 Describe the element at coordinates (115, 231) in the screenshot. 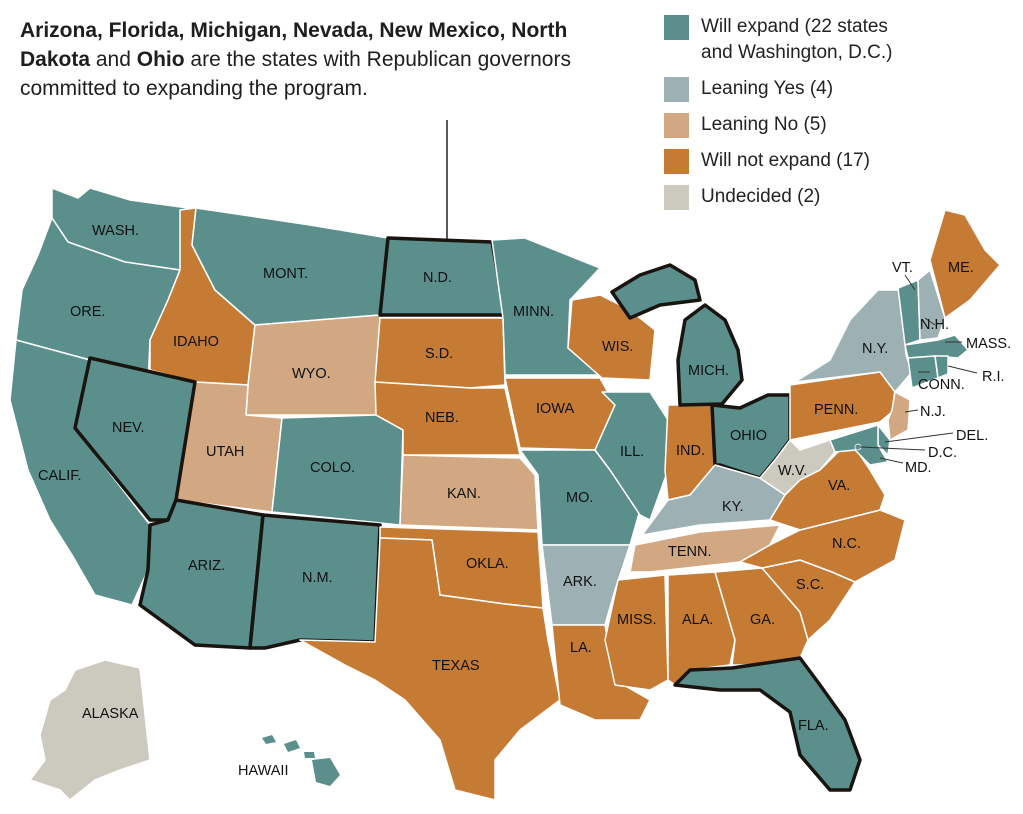

I see `label-wash: WASH.` at that location.